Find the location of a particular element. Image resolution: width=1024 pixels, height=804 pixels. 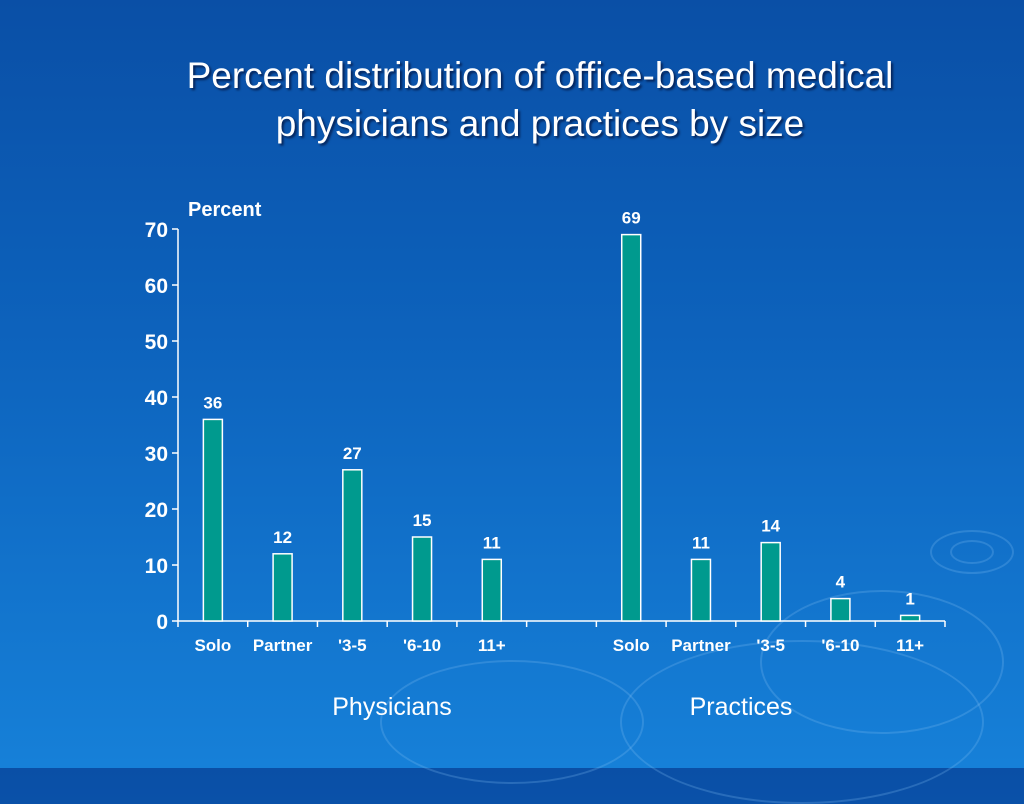

bar-value-label: 36 is located at coordinates (212, 402).